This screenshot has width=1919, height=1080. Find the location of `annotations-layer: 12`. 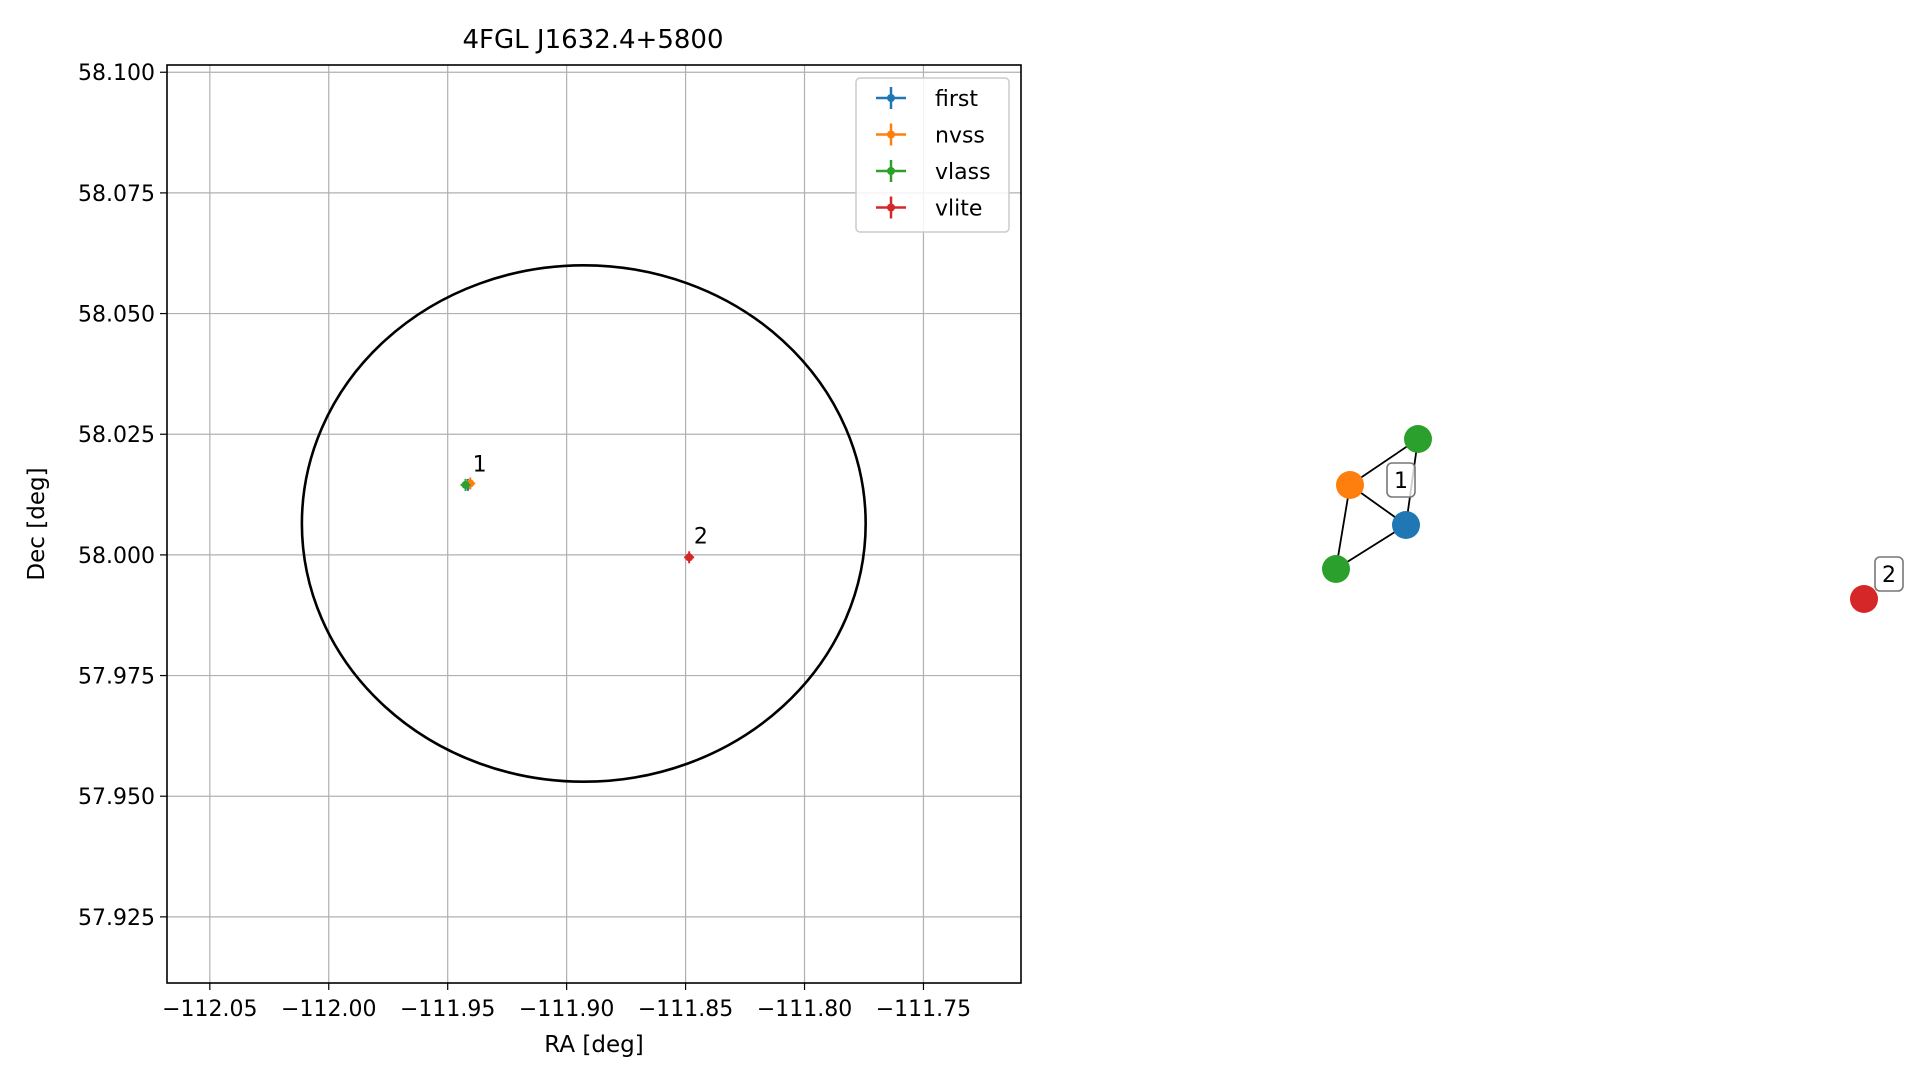

annotations-layer: 12 is located at coordinates (590, 500).